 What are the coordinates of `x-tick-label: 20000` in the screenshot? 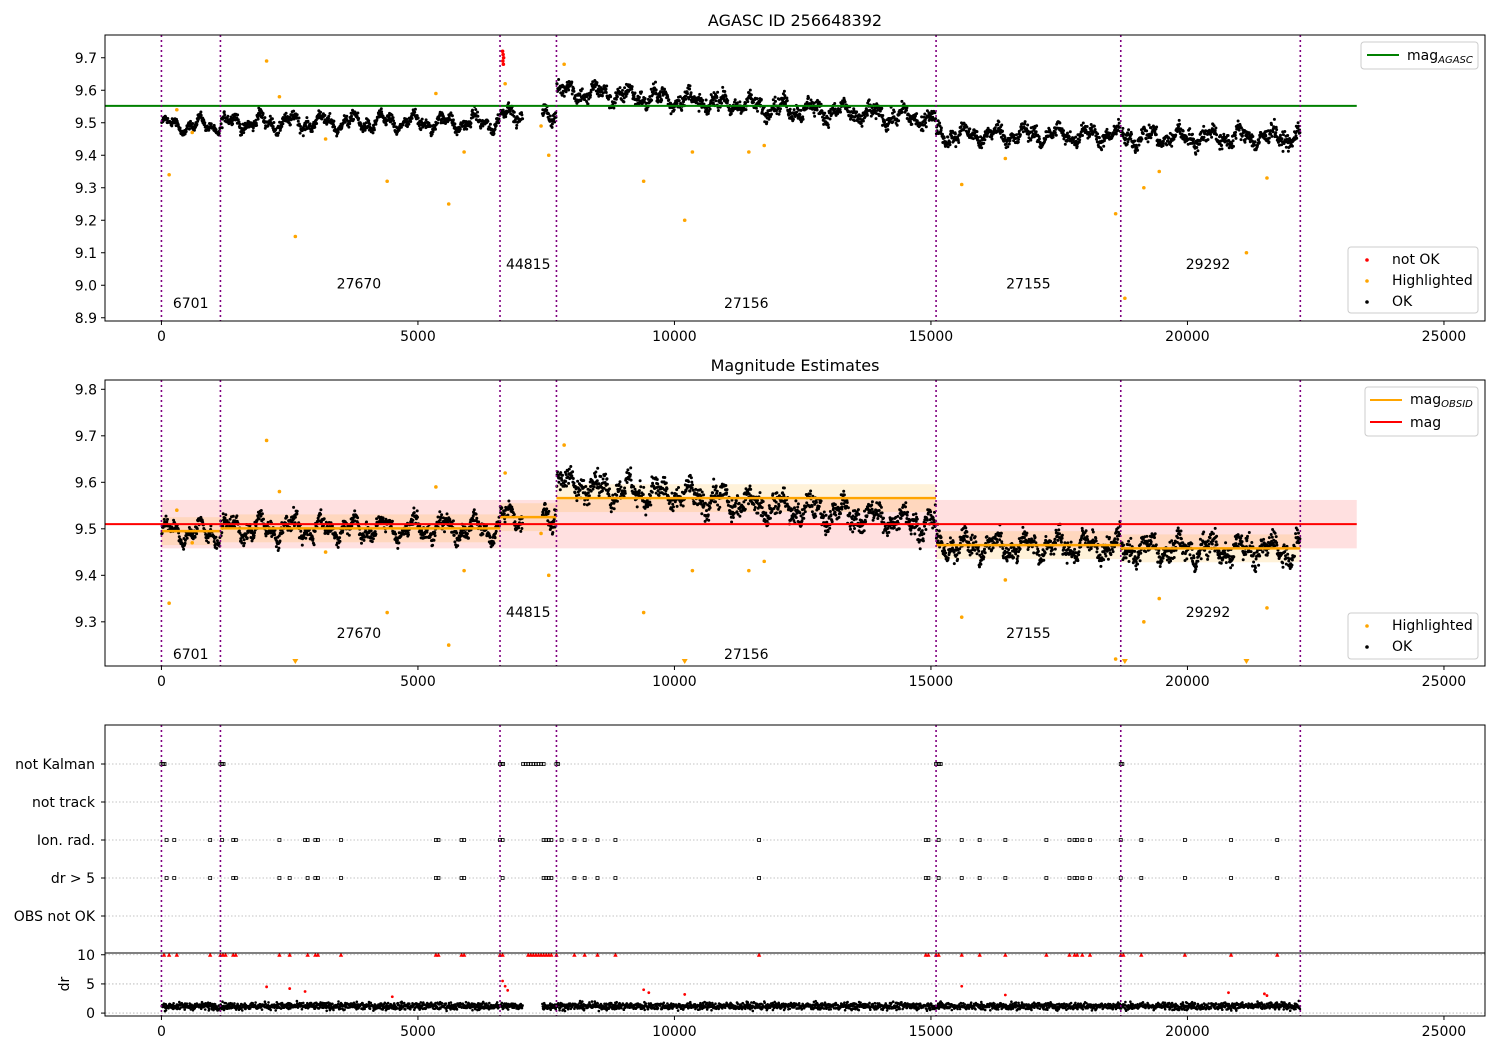 It's located at (1187, 337).